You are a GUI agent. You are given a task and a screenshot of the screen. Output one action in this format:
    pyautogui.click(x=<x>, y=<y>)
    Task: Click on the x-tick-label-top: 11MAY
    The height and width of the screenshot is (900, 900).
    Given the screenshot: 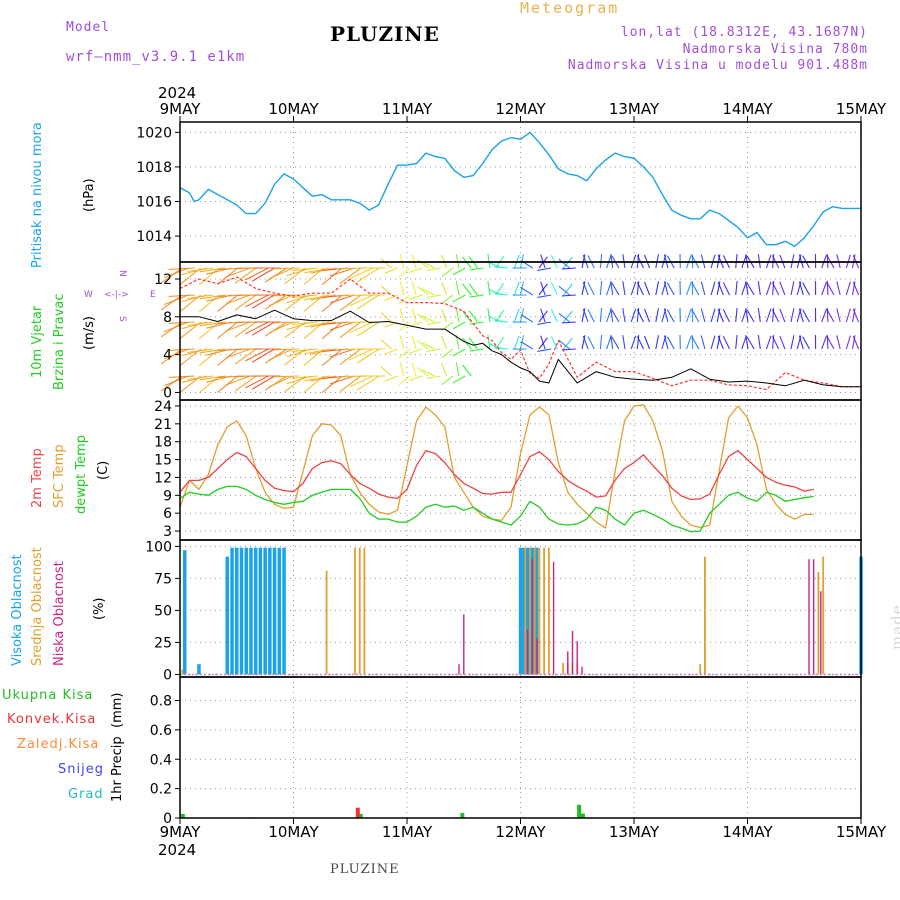 What is the action you would take?
    pyautogui.click(x=407, y=109)
    